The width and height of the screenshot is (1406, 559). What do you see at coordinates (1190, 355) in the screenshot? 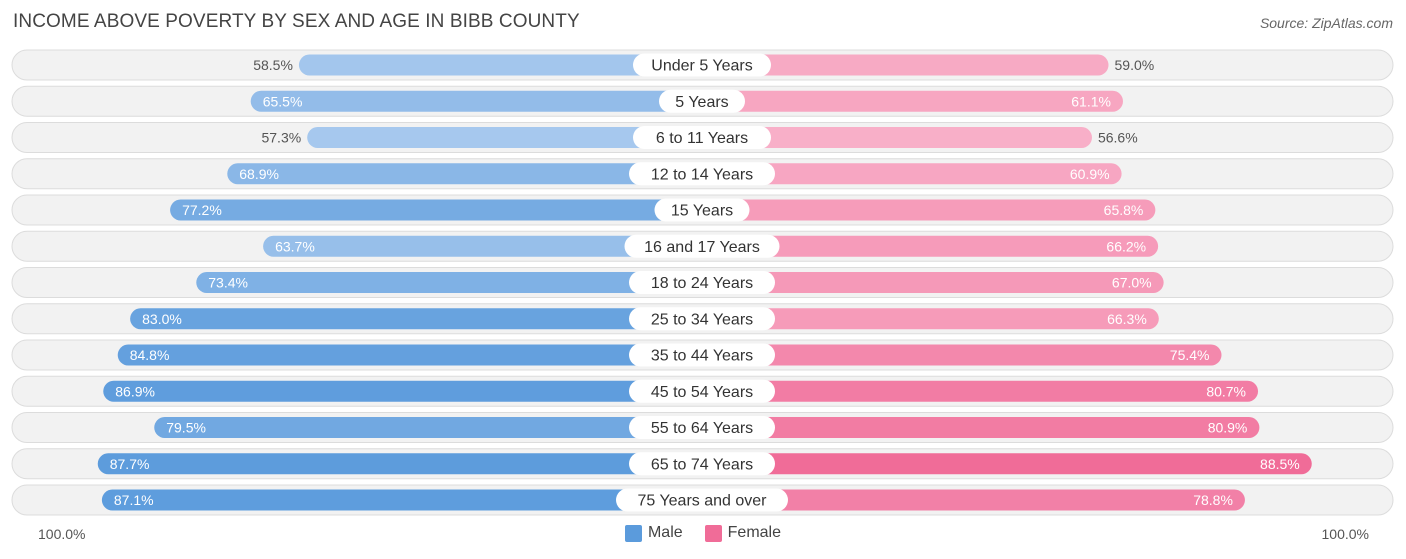
I see `female-value-label: 75.4%` at bounding box center [1190, 355].